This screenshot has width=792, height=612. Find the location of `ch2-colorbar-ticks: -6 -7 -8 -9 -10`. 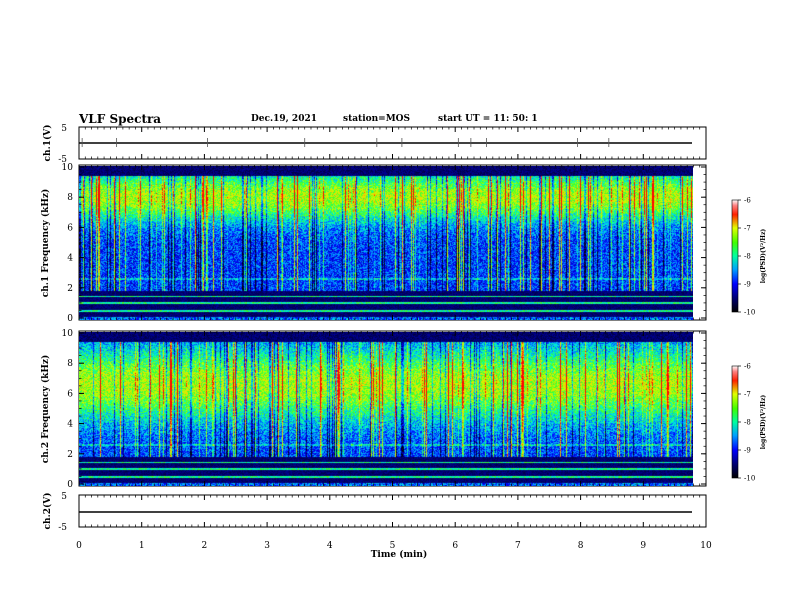

ch2-colorbar-ticks: -6 -7 -8 -9 -10 is located at coordinates (746, 423).